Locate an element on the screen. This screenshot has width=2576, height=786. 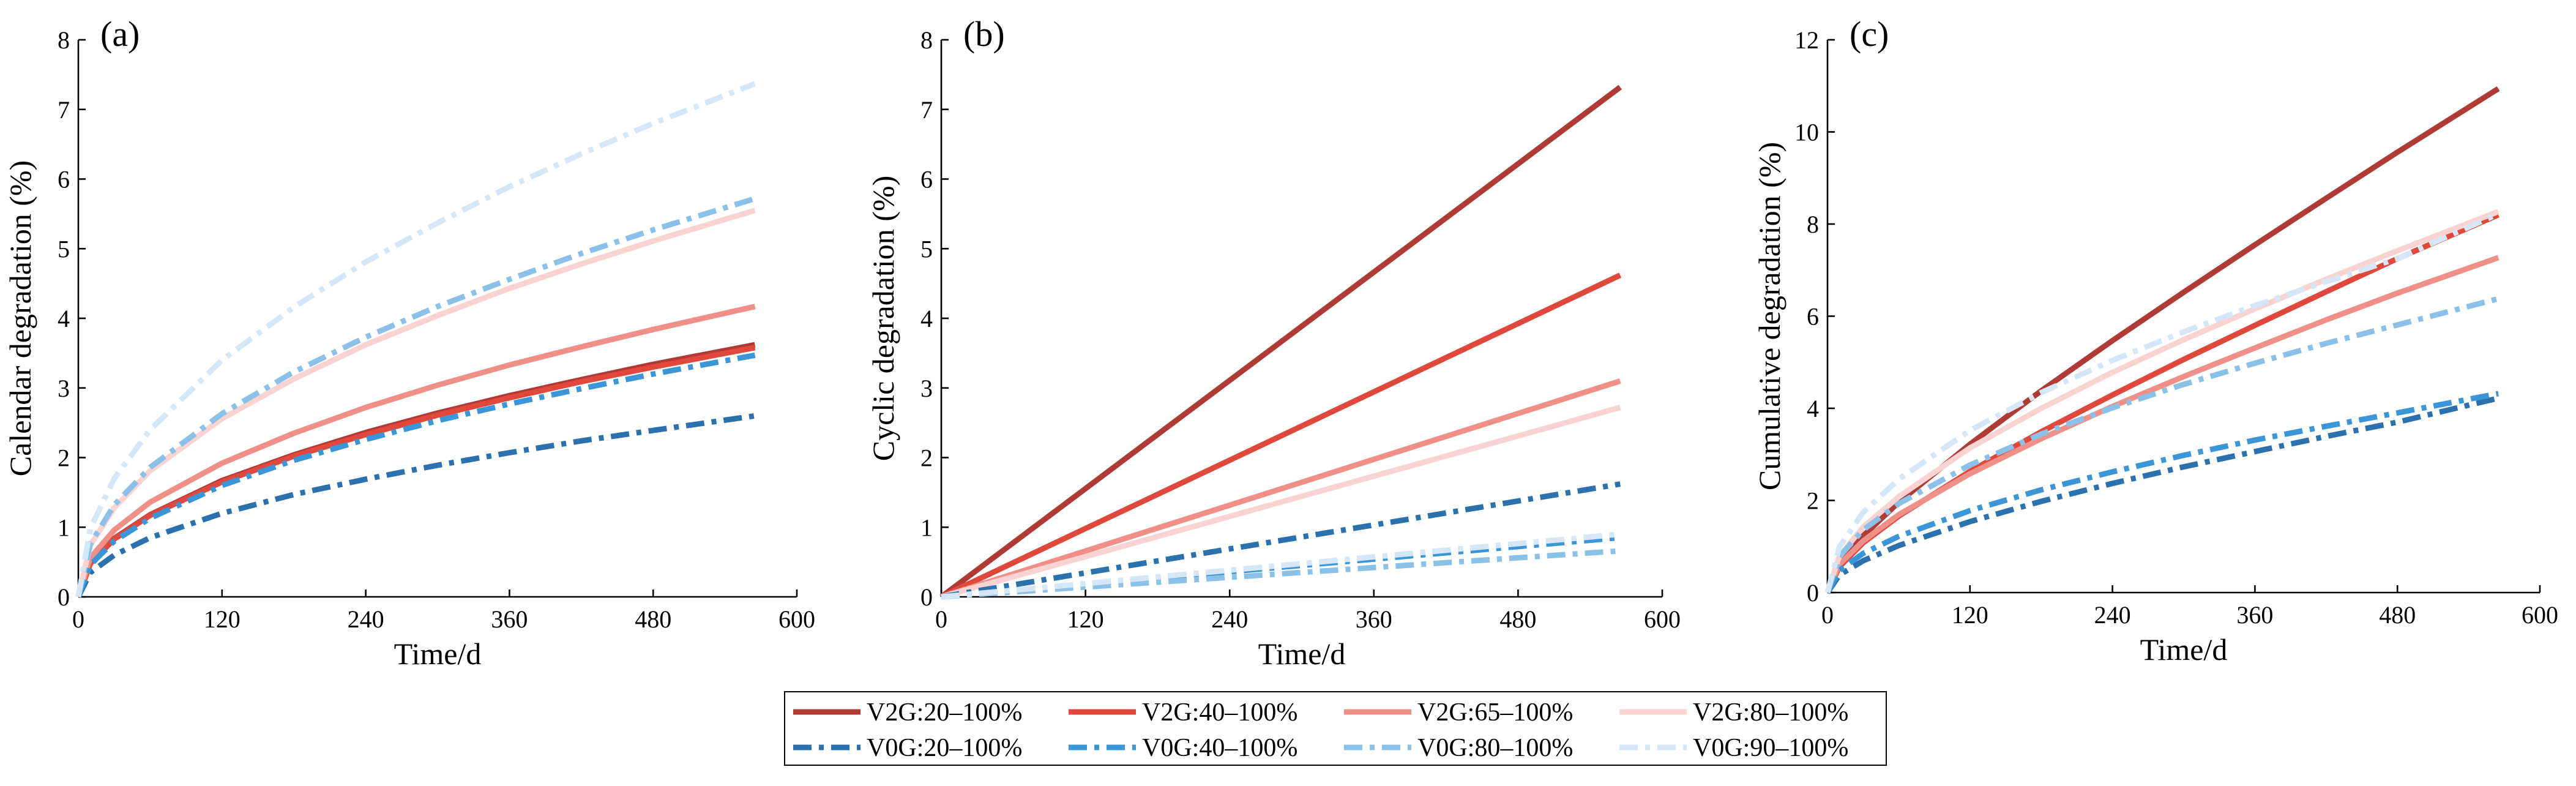
legend-label: V2G:40–100% is located at coordinates (1219, 712).